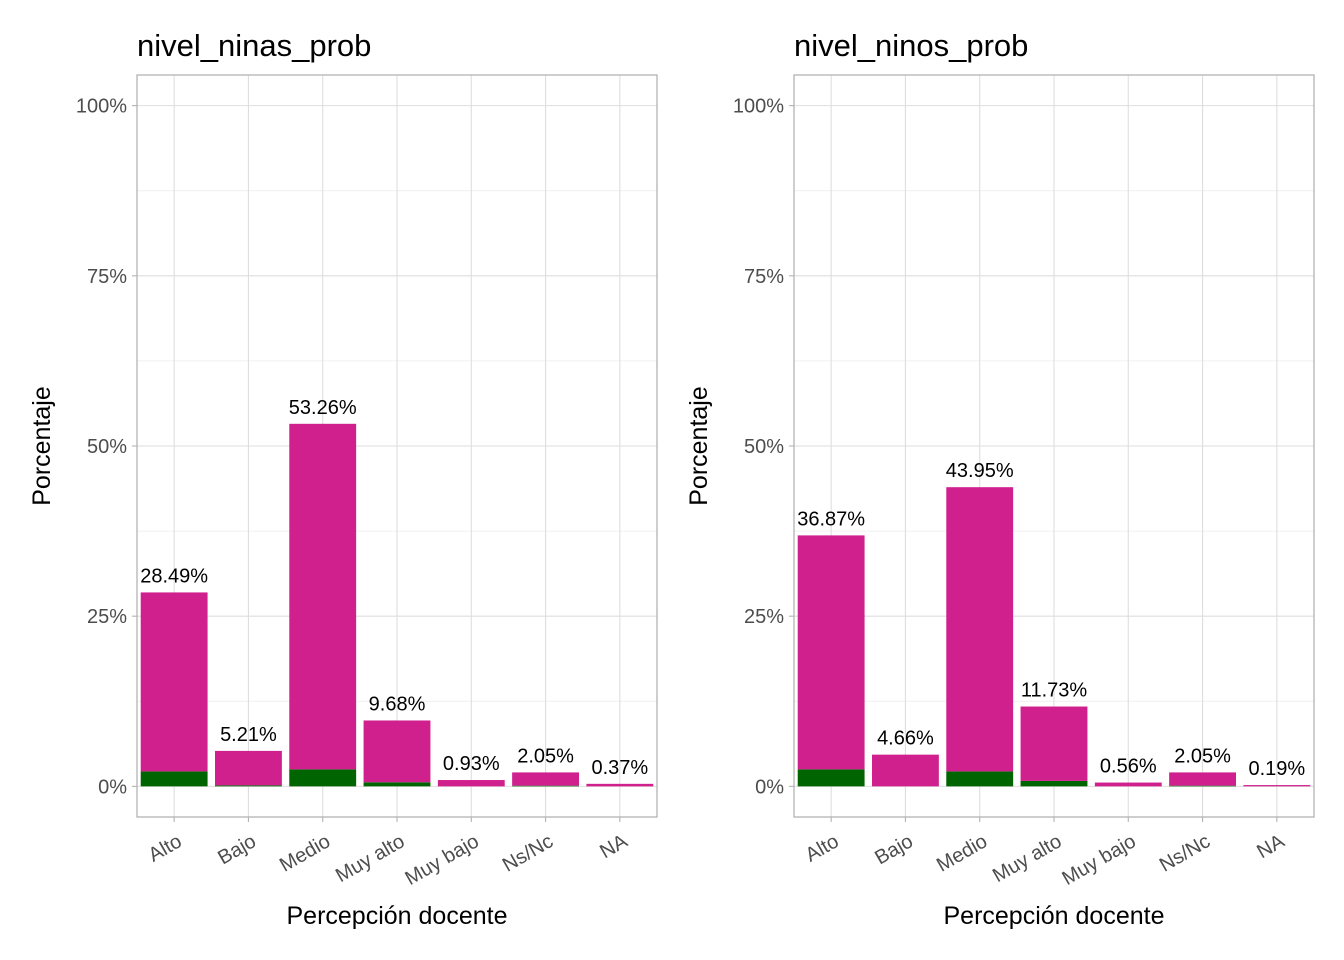 The height and width of the screenshot is (960, 1344). Describe the element at coordinates (397, 704) in the screenshot. I see `data-label: 9.68%` at that location.